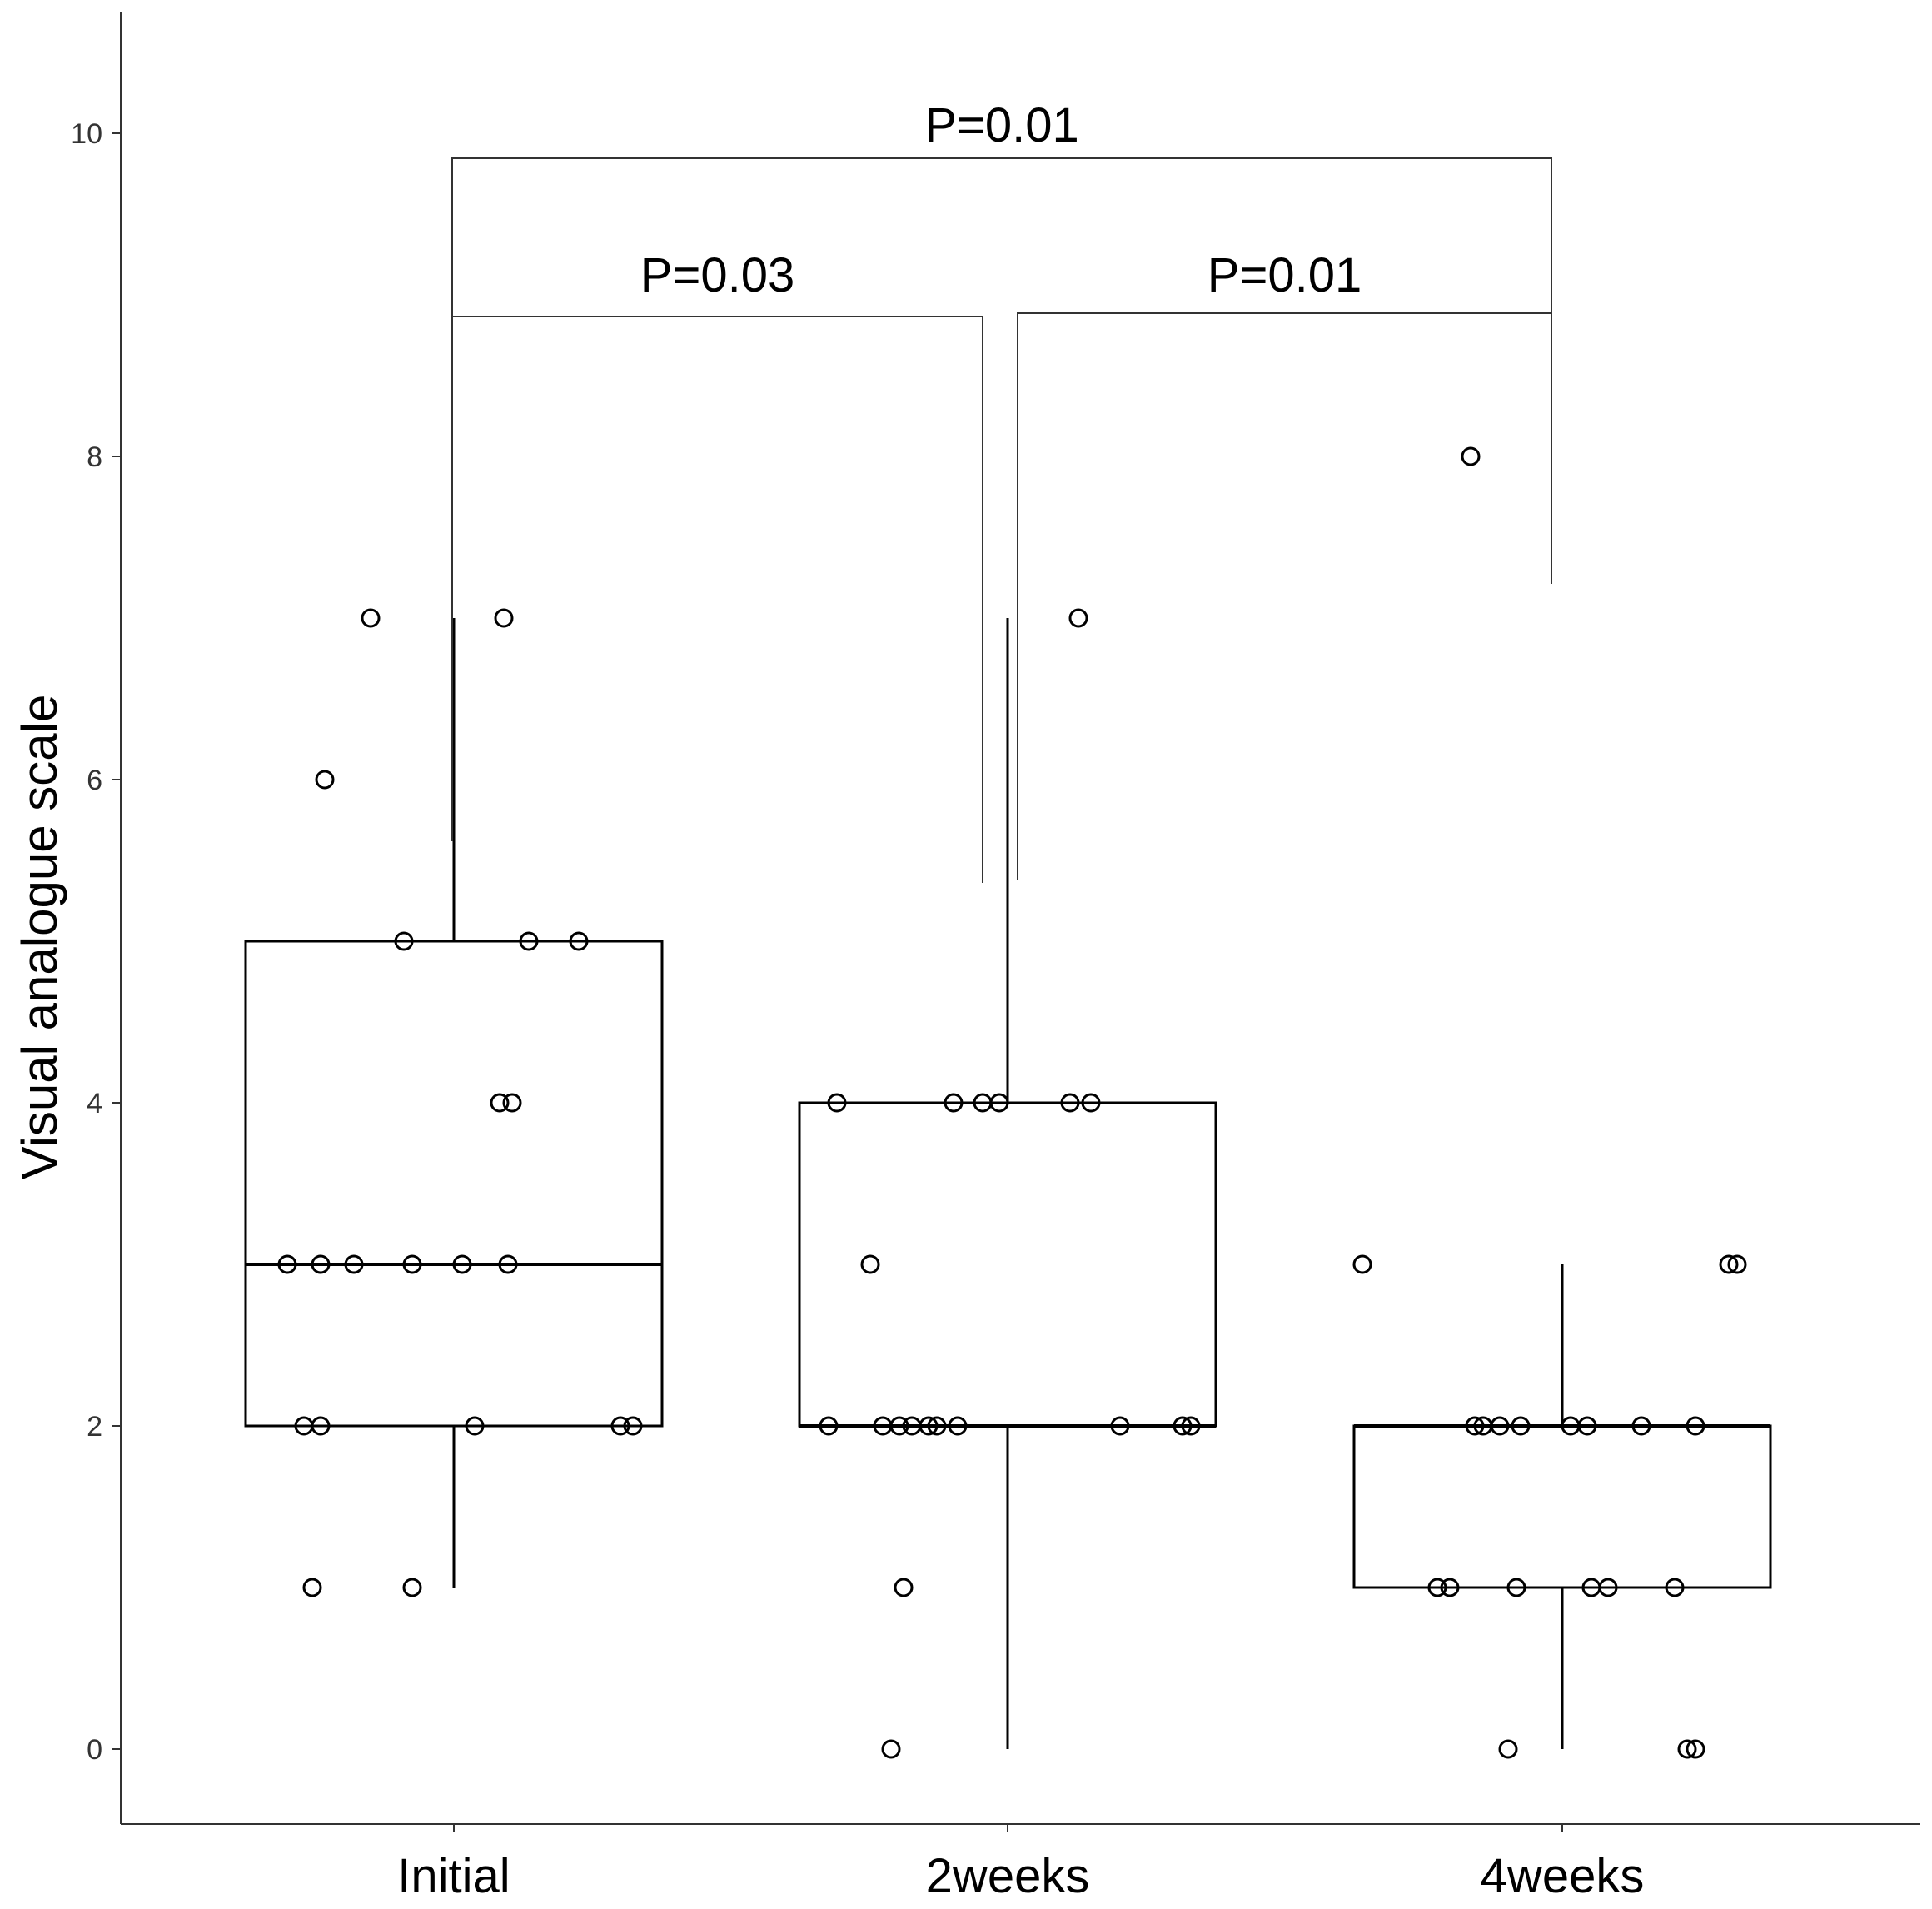 Image resolution: width=1932 pixels, height=1909 pixels. I want to click on points-initial, so click(460, 1102).